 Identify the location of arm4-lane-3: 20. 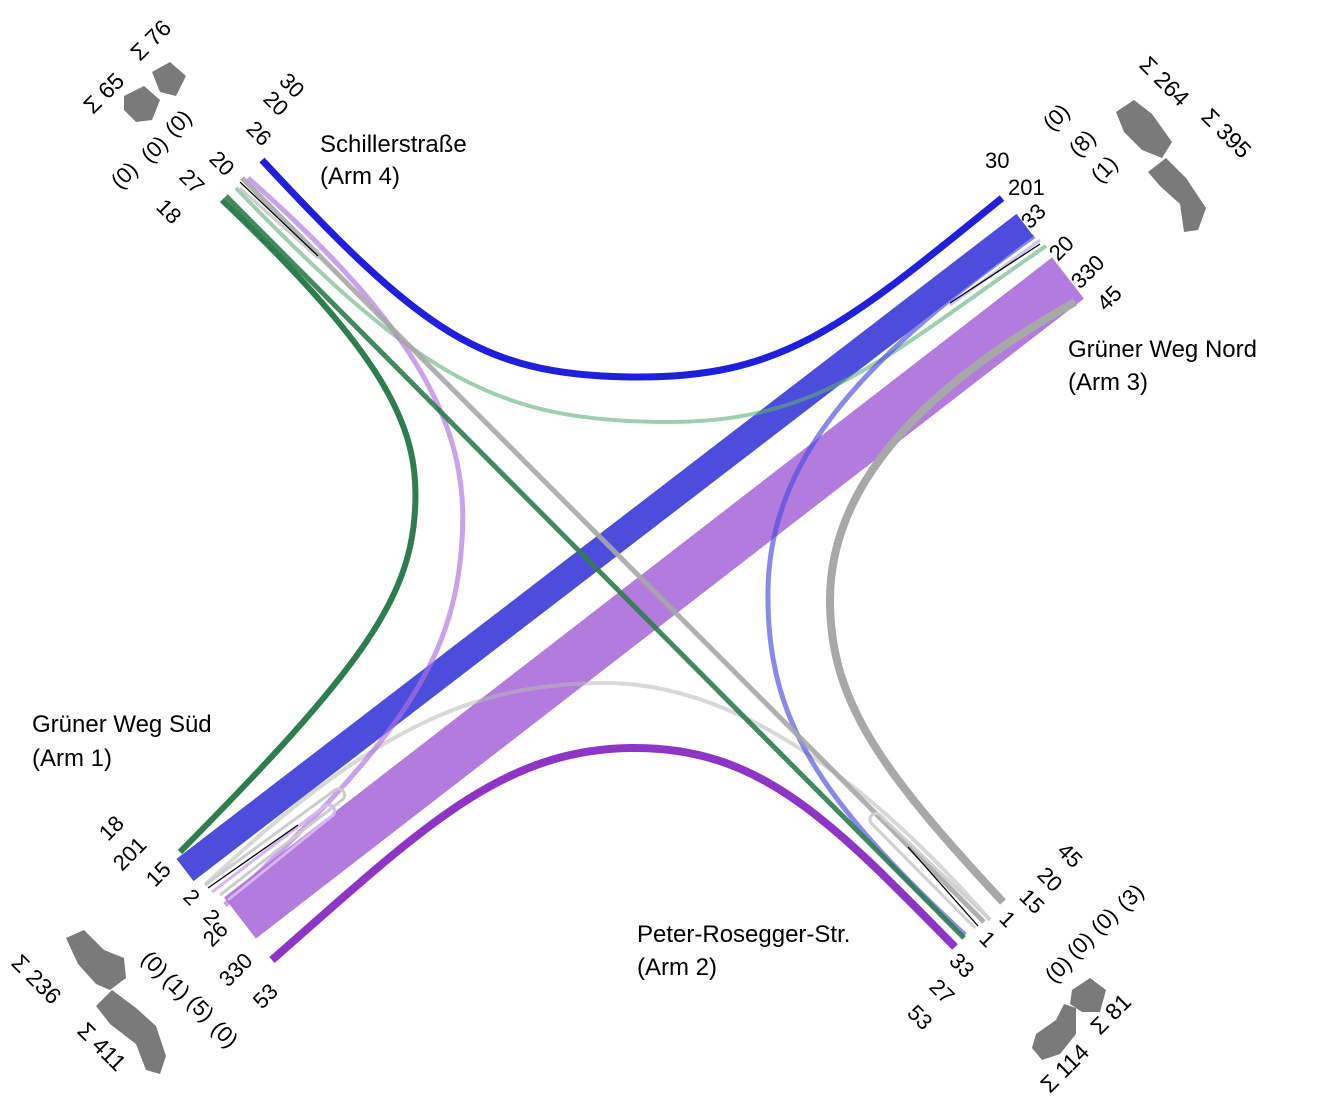
(221, 163).